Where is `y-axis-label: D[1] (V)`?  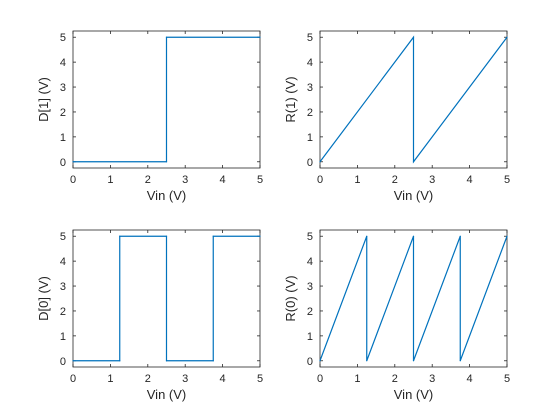
y-axis-label: D[1] (V) is located at coordinates (43, 99).